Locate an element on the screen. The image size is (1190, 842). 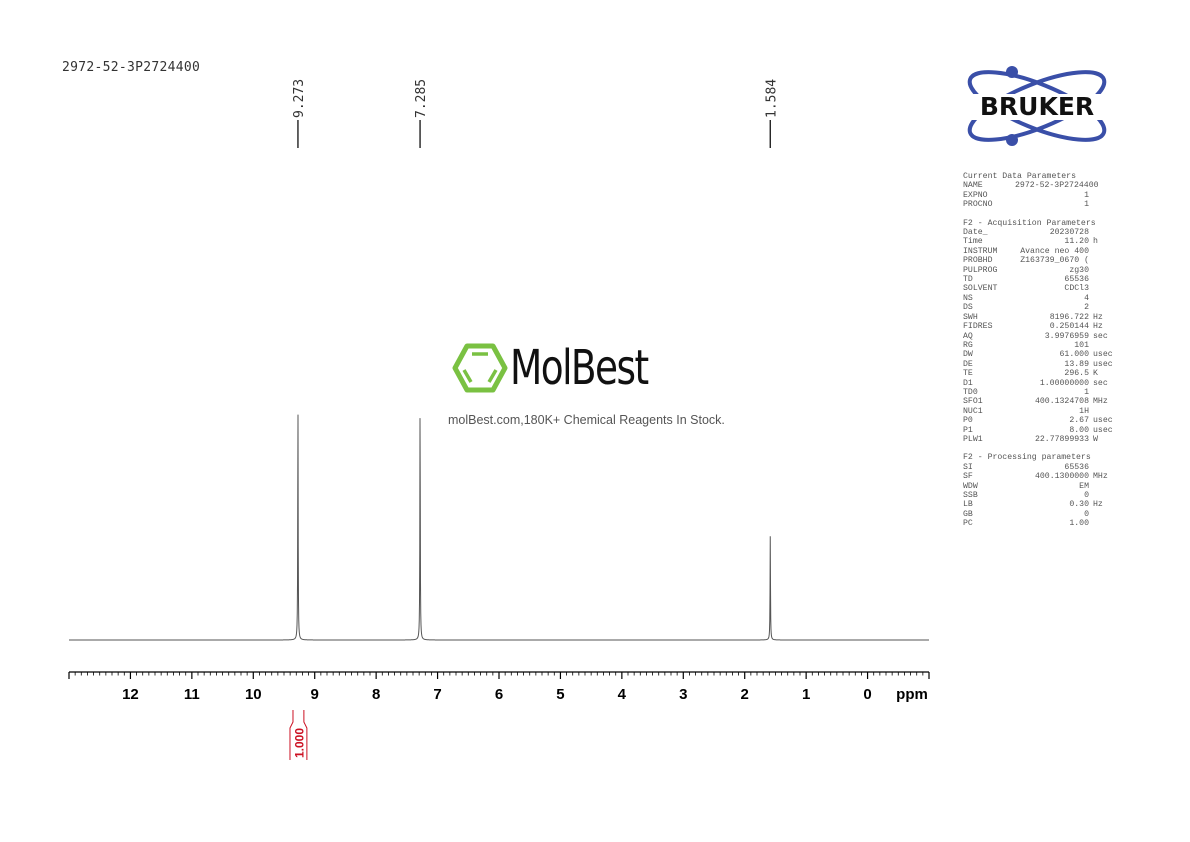
parameter-name: D1 is located at coordinates (968, 383).